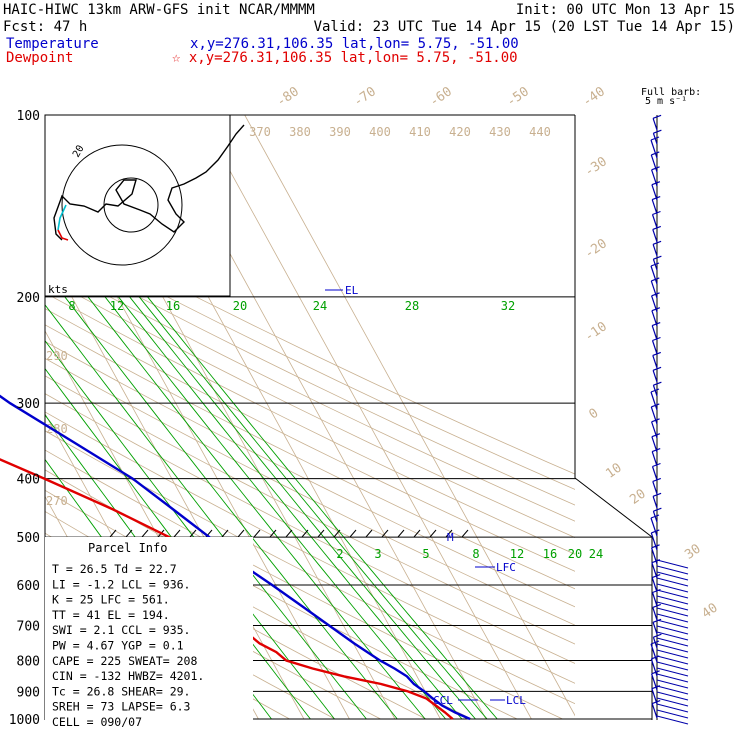 The width and height of the screenshot is (740, 740). Describe the element at coordinates (596, 167) in the screenshot. I see `isotherm-label: -30` at that location.